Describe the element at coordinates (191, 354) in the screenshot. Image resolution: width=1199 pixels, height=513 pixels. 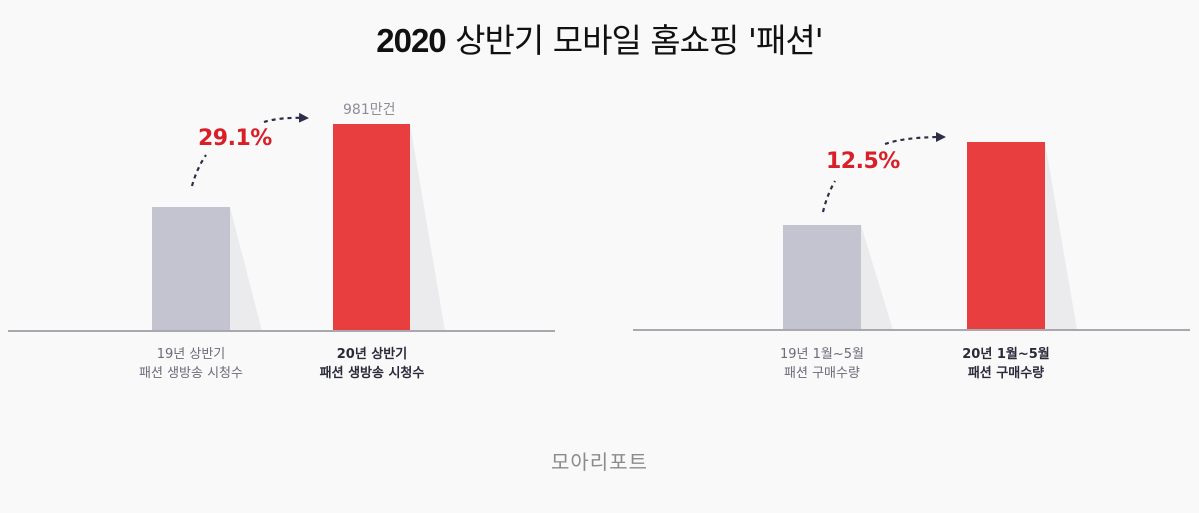
I see `label-line1: 19년 상반기` at that location.